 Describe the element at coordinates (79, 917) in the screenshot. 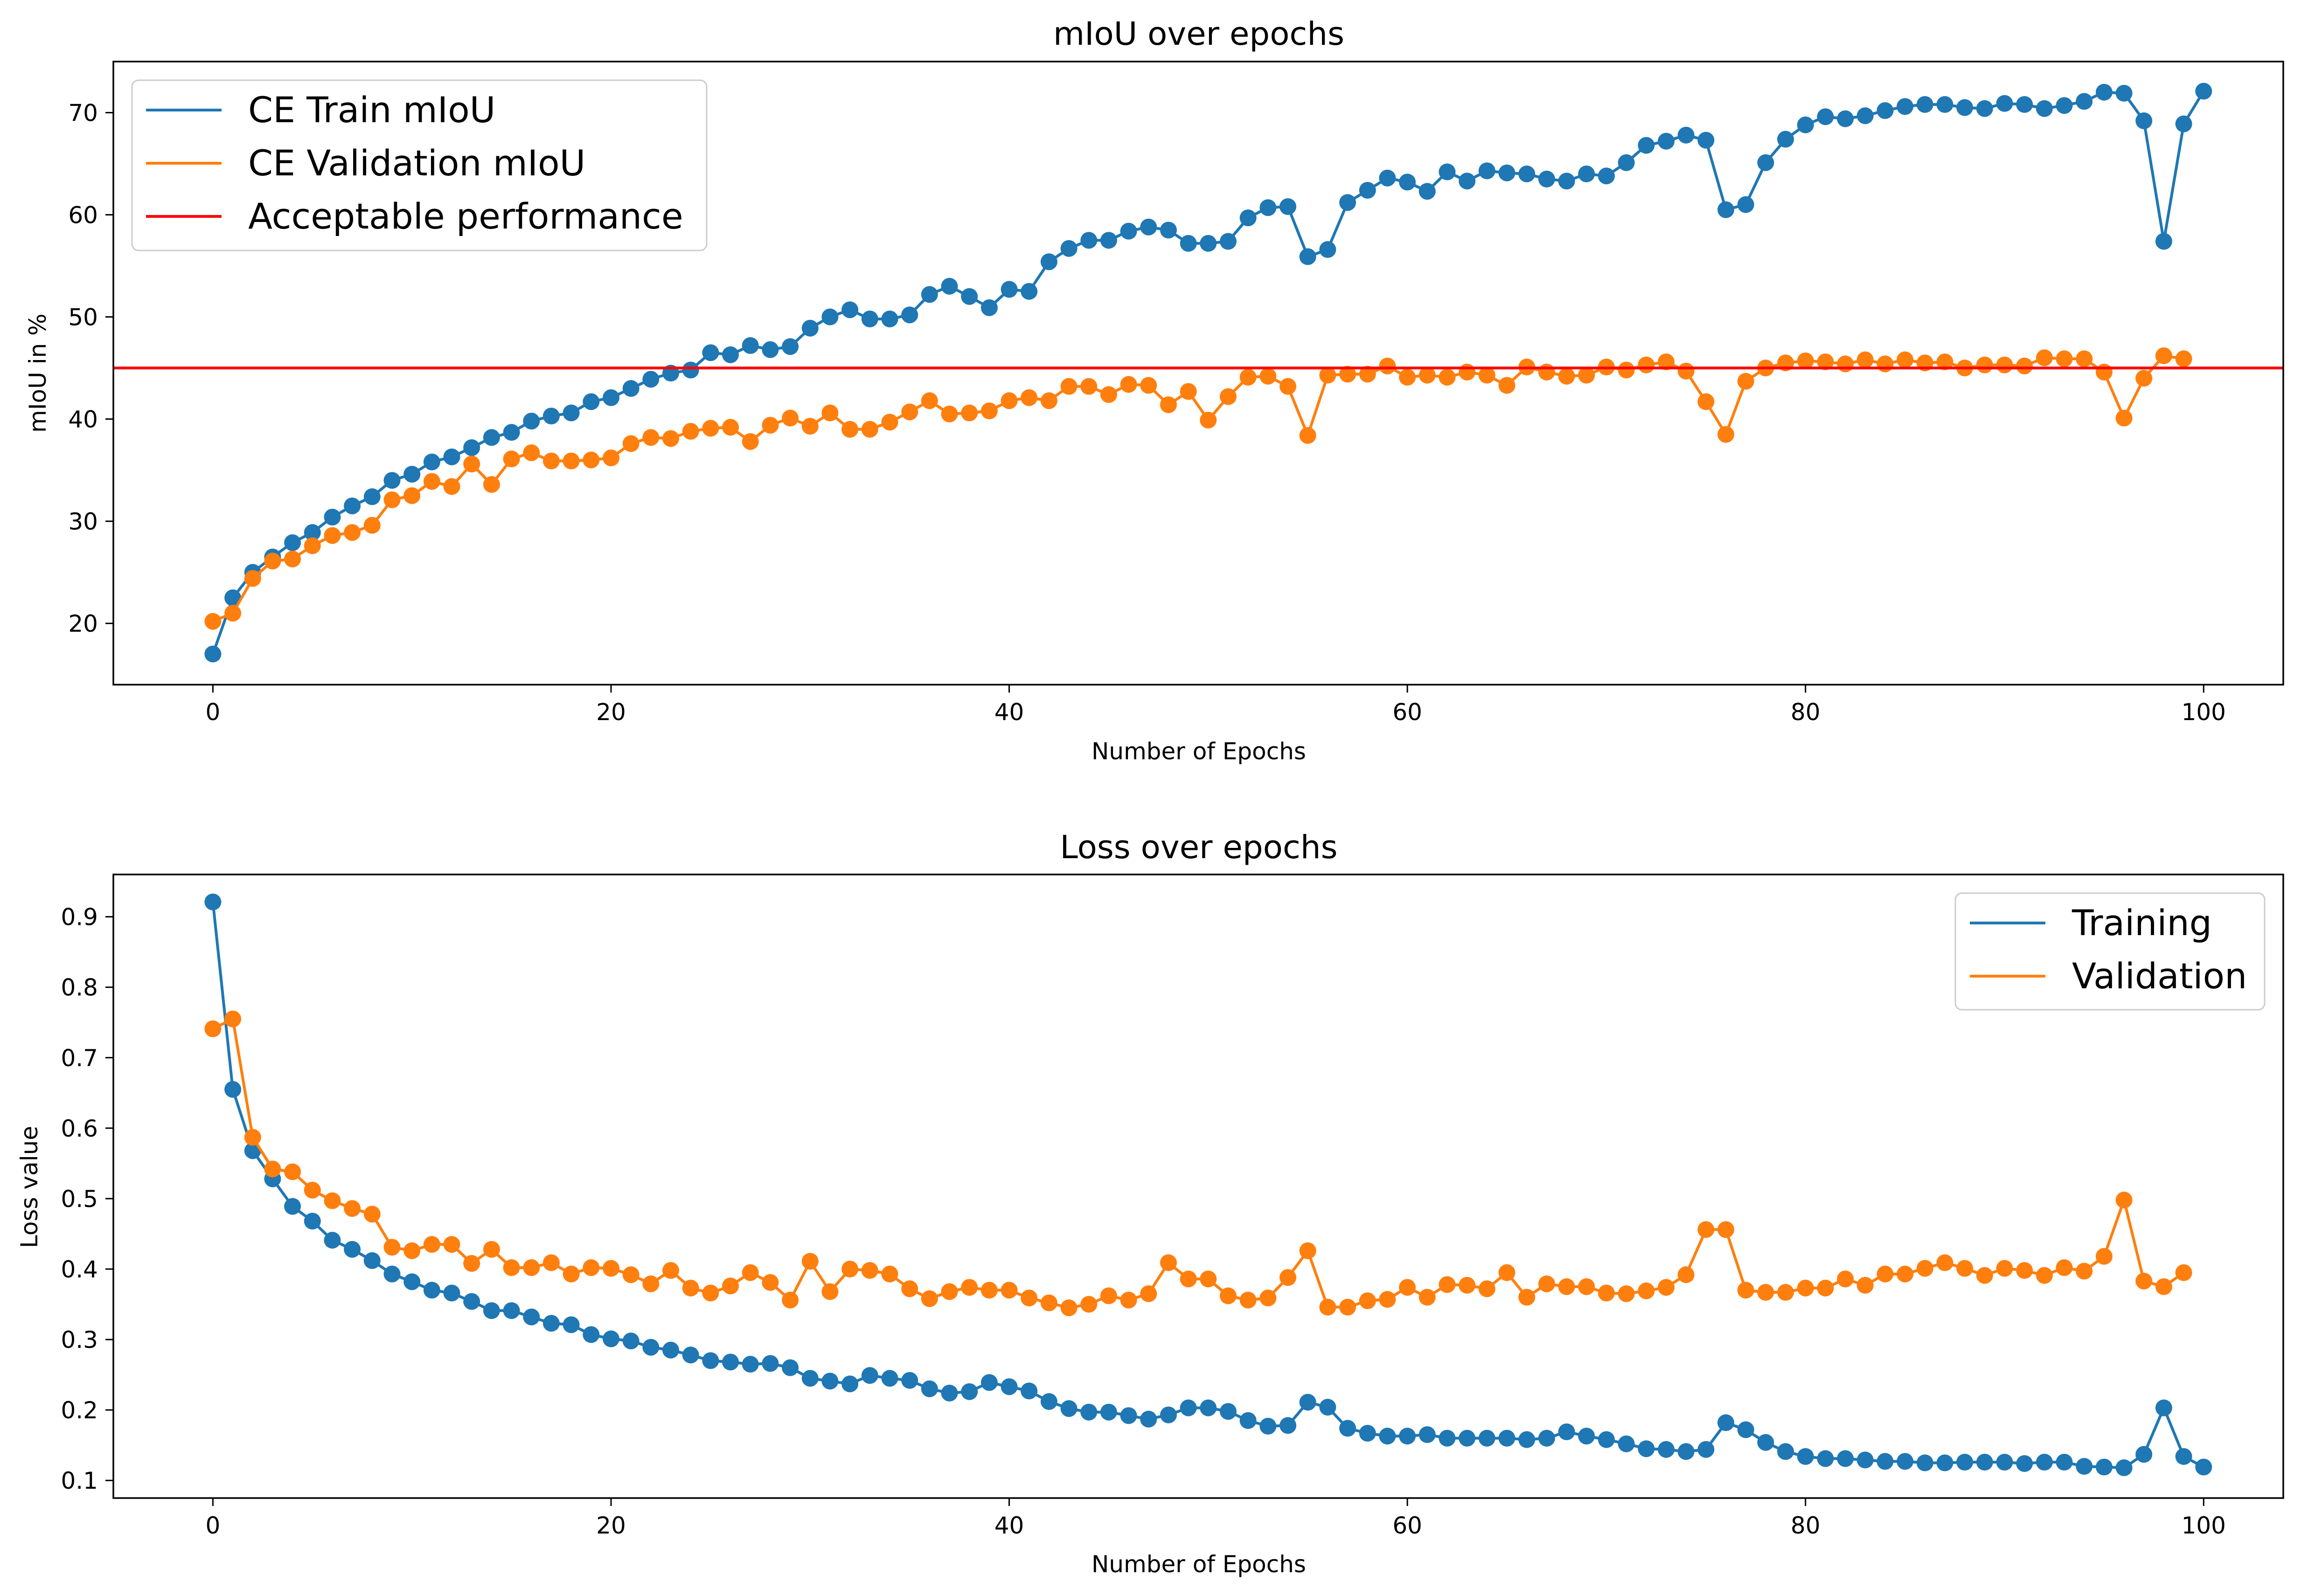

I see `loss-y-tick-label: 0.9` at that location.